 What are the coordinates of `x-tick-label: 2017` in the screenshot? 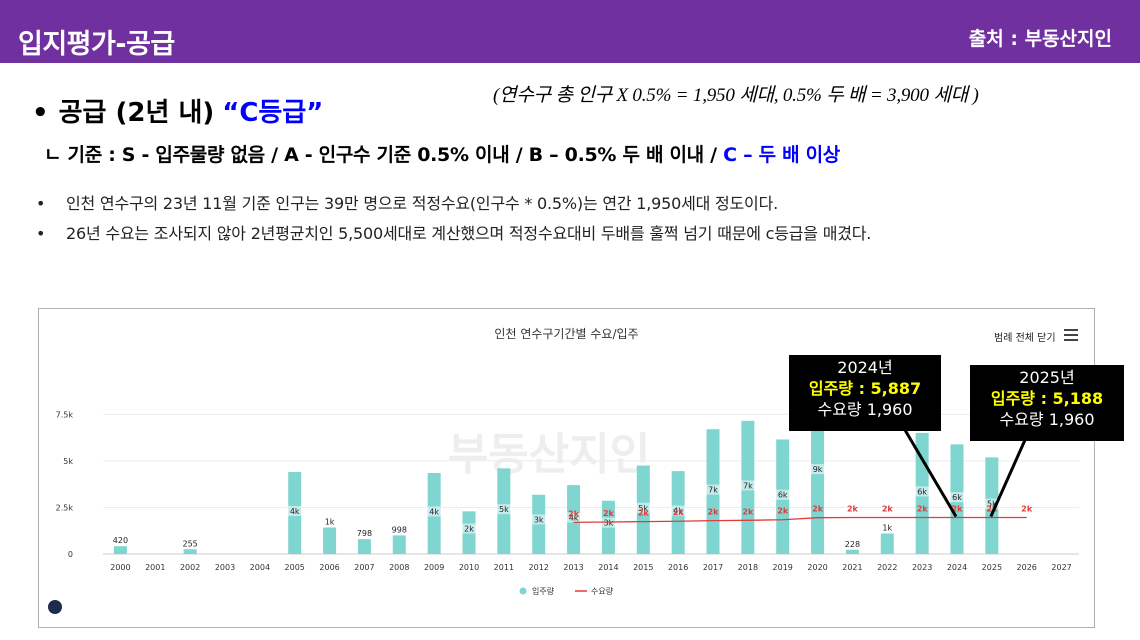 It's located at (713, 567).